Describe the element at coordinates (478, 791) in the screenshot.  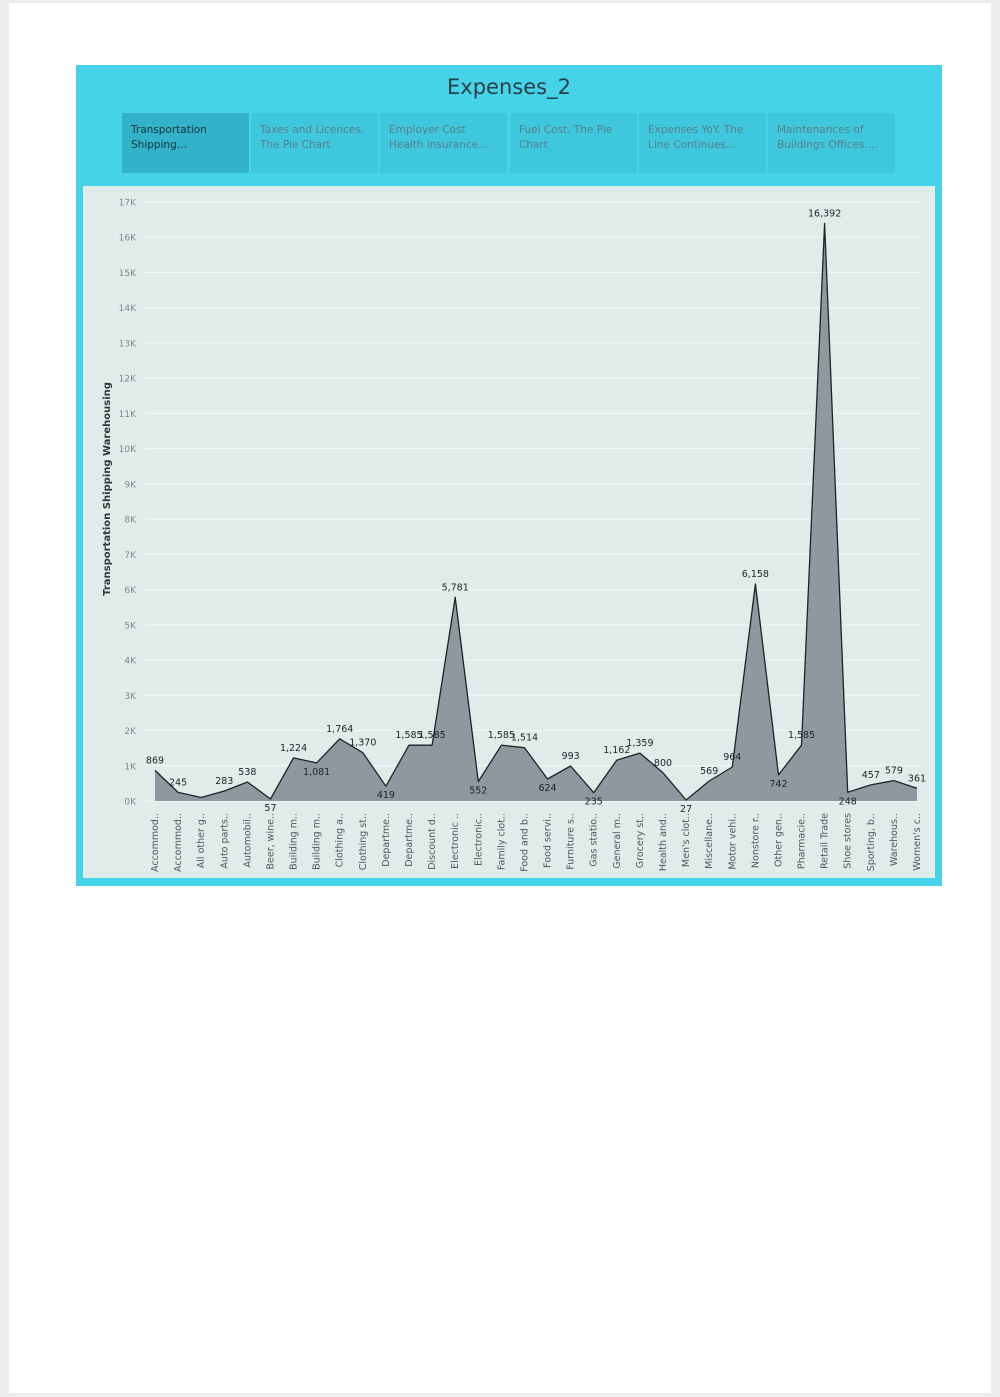
I see `data-label: 552` at that location.